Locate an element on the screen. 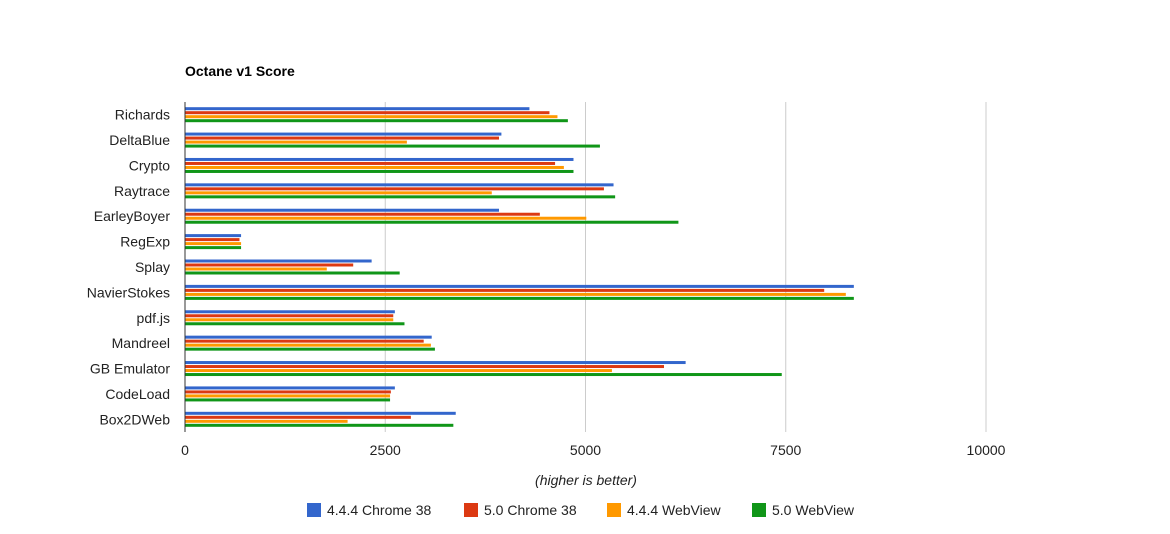 The height and width of the screenshot is (534, 1170). category-label: pdf.js is located at coordinates (153, 318).